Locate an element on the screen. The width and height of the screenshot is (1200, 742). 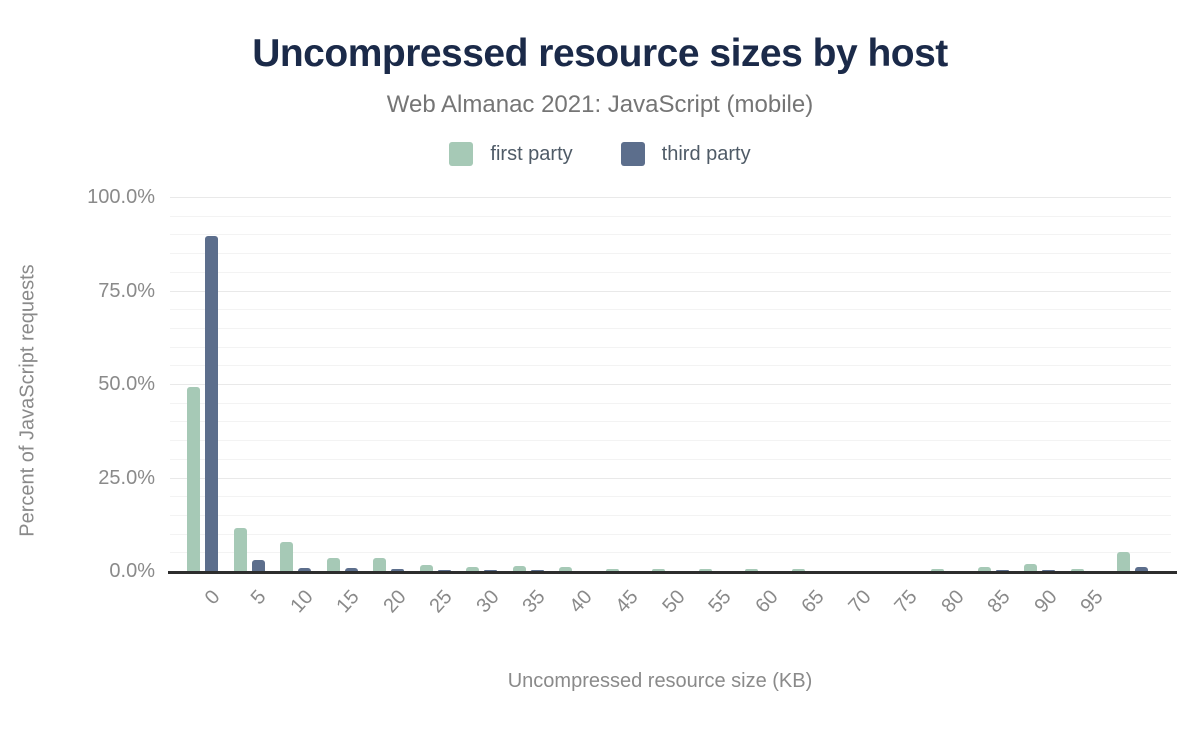
chart-subtitle: Web Almanac 2021: JavaScript (mobile) is located at coordinates (600, 104).